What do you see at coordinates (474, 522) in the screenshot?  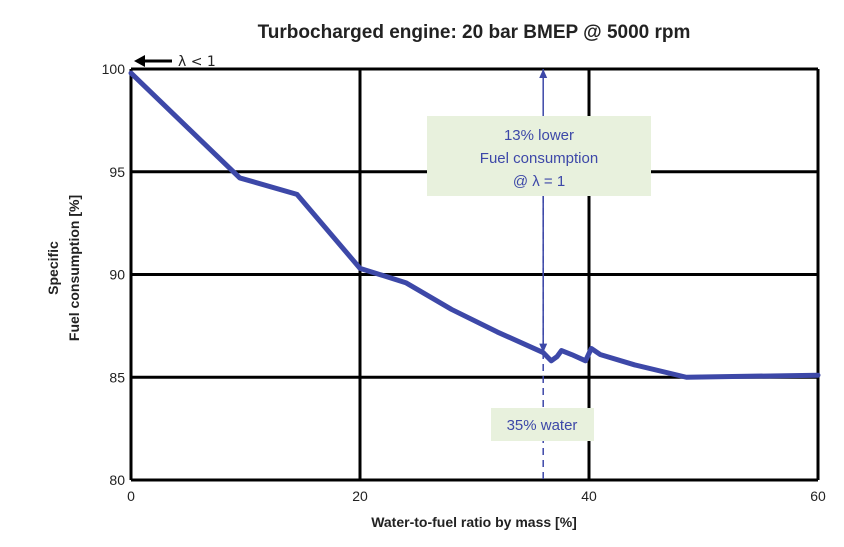 I see `x-axis-label: Water-to-fuel ratio by mass [%]` at bounding box center [474, 522].